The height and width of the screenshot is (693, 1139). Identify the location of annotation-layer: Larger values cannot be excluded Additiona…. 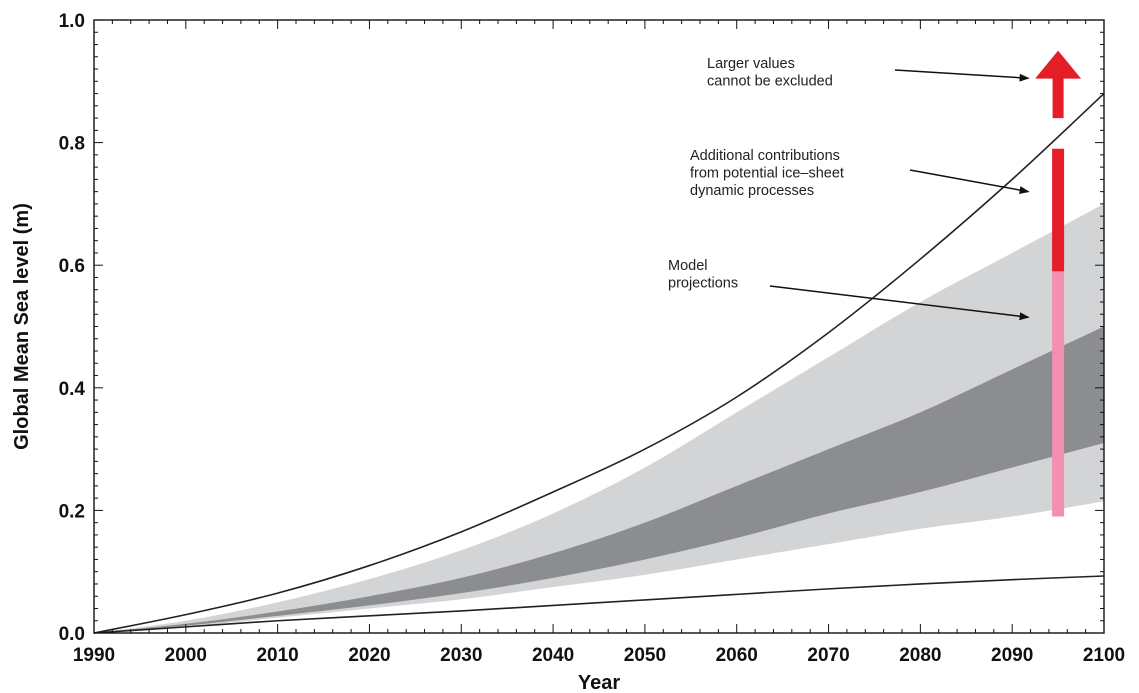
(849, 188).